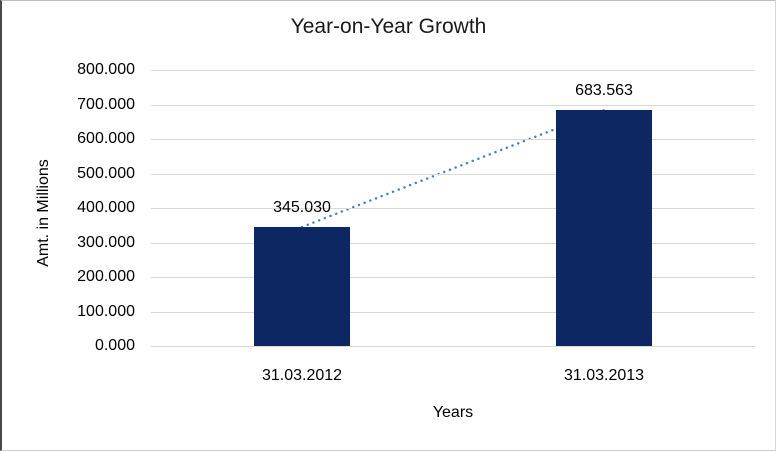  I want to click on y-axis-tick-label: 800.000, so click(106, 69).